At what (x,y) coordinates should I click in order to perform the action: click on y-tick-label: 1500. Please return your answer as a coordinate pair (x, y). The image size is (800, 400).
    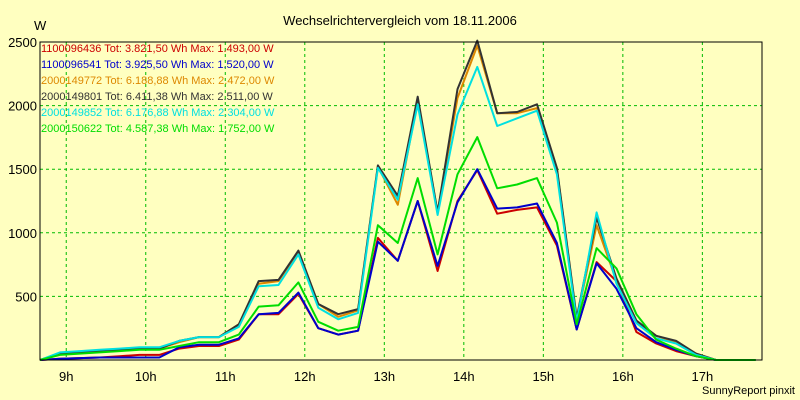
    Looking at the image, I should click on (22, 169).